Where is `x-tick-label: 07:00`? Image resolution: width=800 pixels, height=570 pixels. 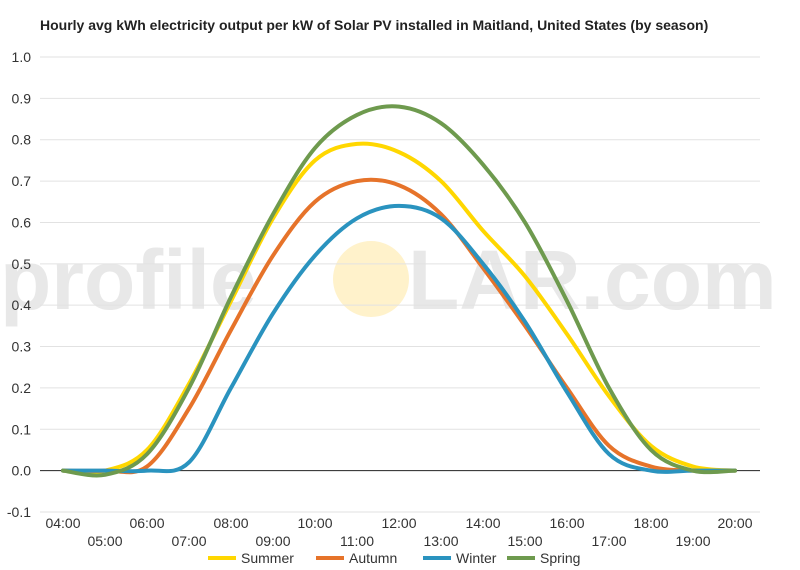
x-tick-label: 07:00 is located at coordinates (188, 541).